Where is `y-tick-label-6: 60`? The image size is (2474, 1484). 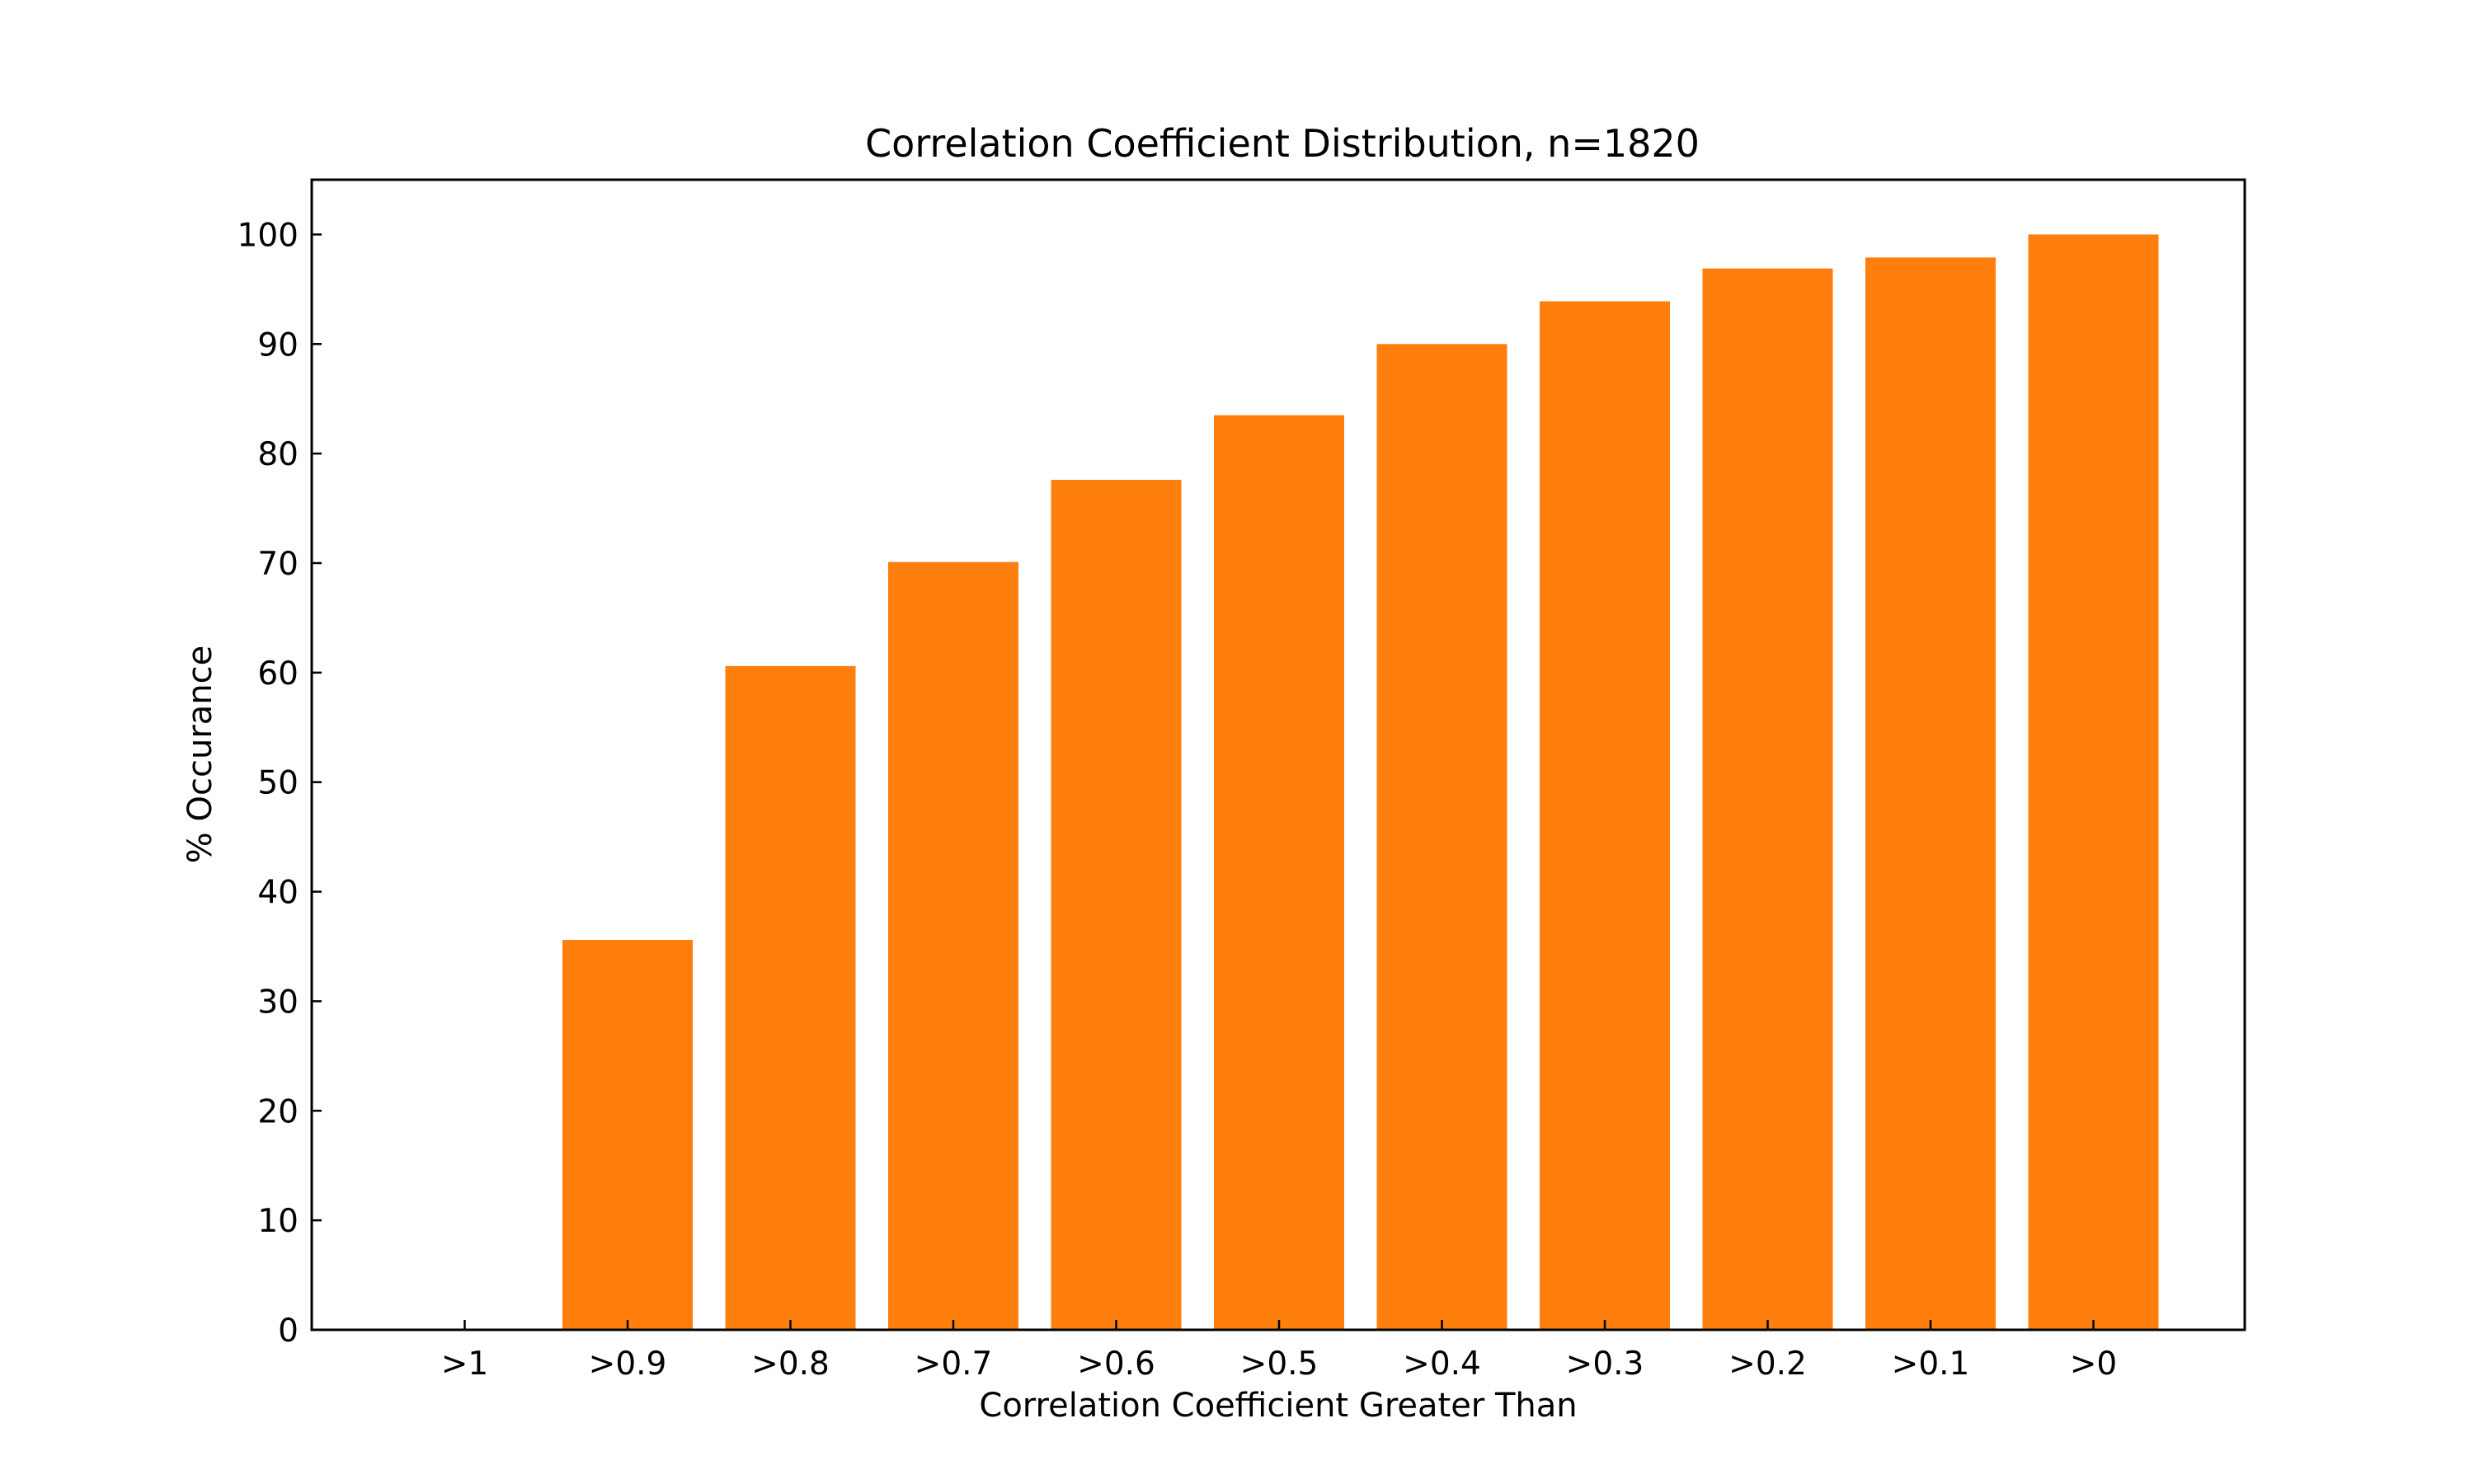
y-tick-label-6: 60 is located at coordinates (278, 674).